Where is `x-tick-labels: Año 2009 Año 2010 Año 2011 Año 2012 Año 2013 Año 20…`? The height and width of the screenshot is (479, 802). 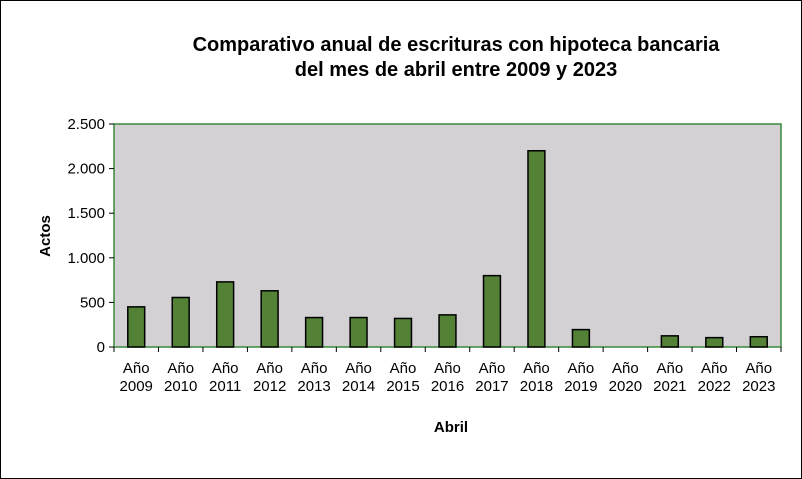
x-tick-labels: Año 2009 Año 2010 Año 2011 Año 2012 Año 2013 Año 20… is located at coordinates (448, 377).